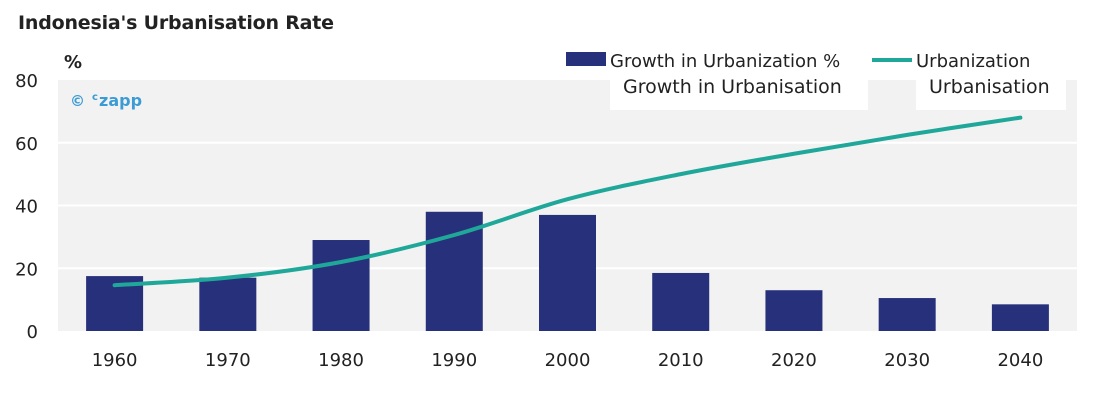 Image resolution: width=1097 pixels, height=407 pixels. What do you see at coordinates (794, 360) in the screenshot?
I see `x-tick-label: 2020` at bounding box center [794, 360].